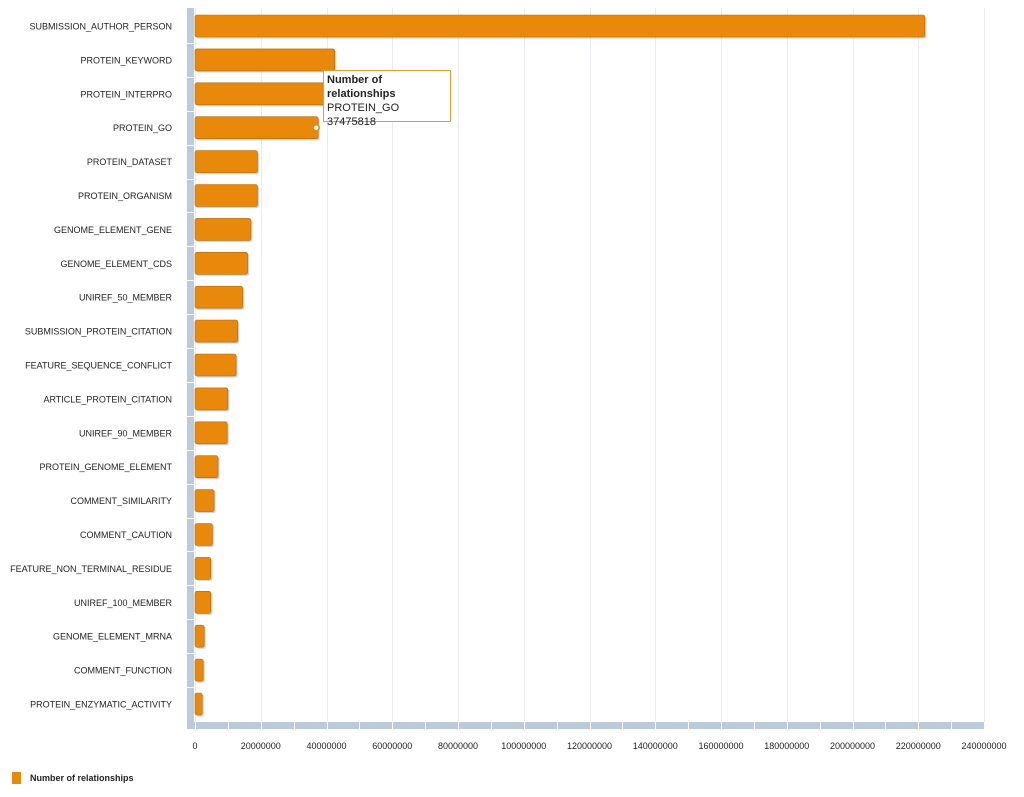 This screenshot has width=1024, height=797. I want to click on category-label: COMMENT_CAUTION, so click(126, 535).